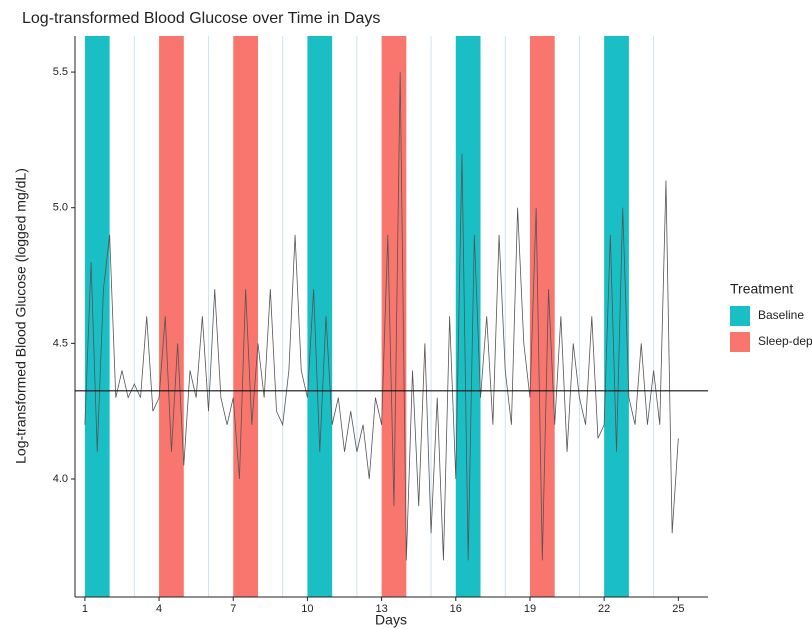 This screenshot has width=812, height=629. What do you see at coordinates (307, 609) in the screenshot?
I see `x-tick-label: 10` at bounding box center [307, 609].